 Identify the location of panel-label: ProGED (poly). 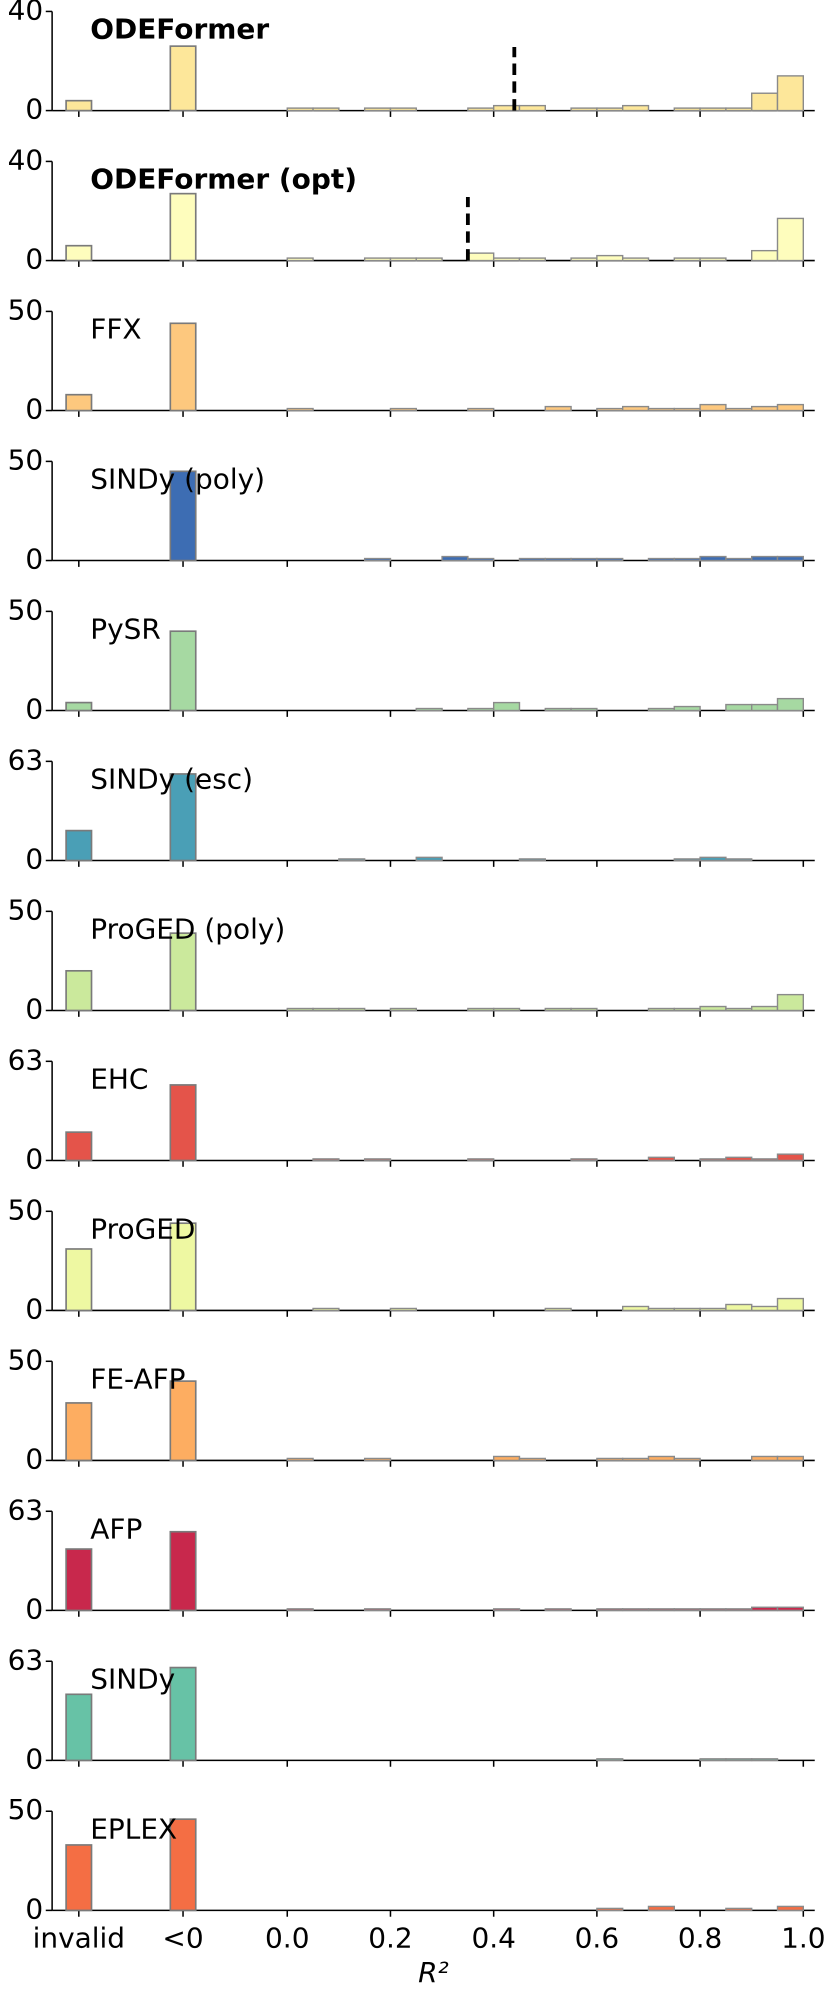
(187, 928).